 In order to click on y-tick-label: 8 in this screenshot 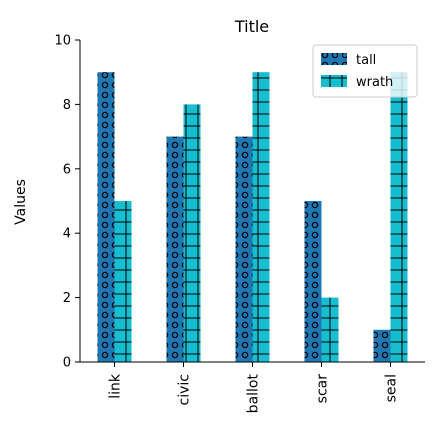, I will do `click(67, 105)`.